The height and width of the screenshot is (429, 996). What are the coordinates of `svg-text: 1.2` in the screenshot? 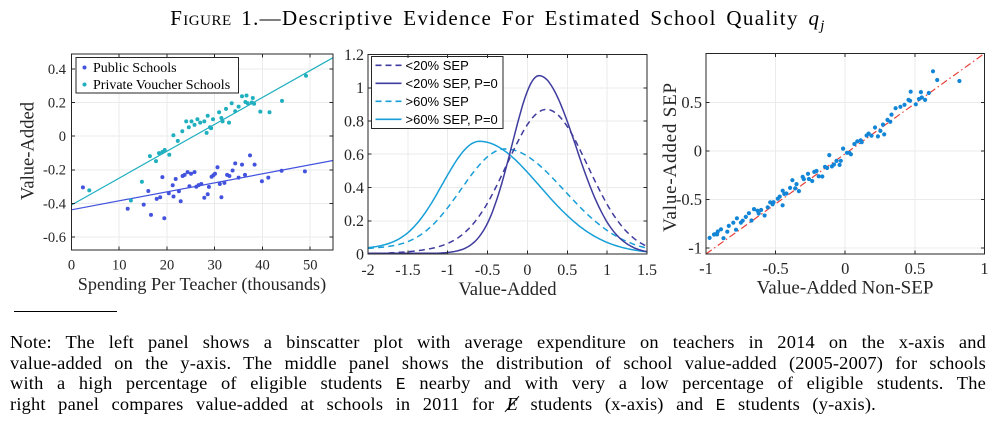 It's located at (354, 55).